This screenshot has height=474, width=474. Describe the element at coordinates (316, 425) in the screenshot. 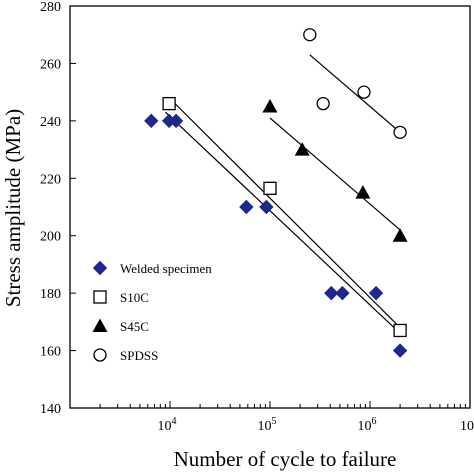

I see `x-tick-labels: 10⁴ 10⁵ 10⁶ 10` at that location.